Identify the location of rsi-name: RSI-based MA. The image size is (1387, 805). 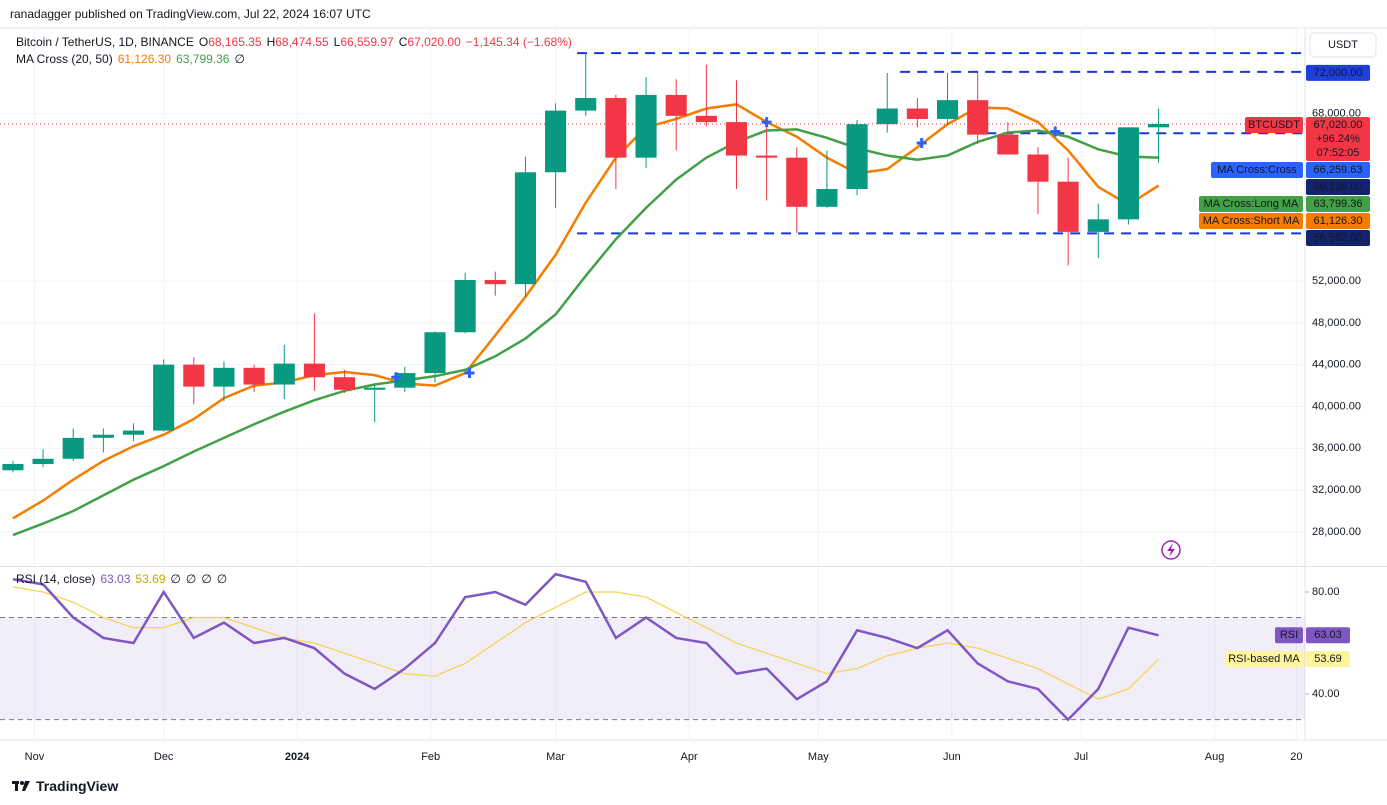
(1264, 659).